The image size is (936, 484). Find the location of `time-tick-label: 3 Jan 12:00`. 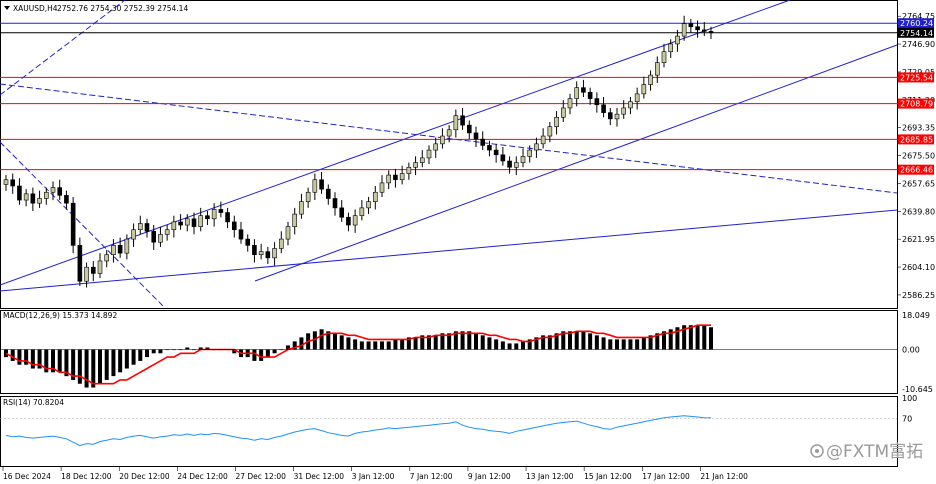

time-tick-label: 3 Jan 12:00 is located at coordinates (373, 476).